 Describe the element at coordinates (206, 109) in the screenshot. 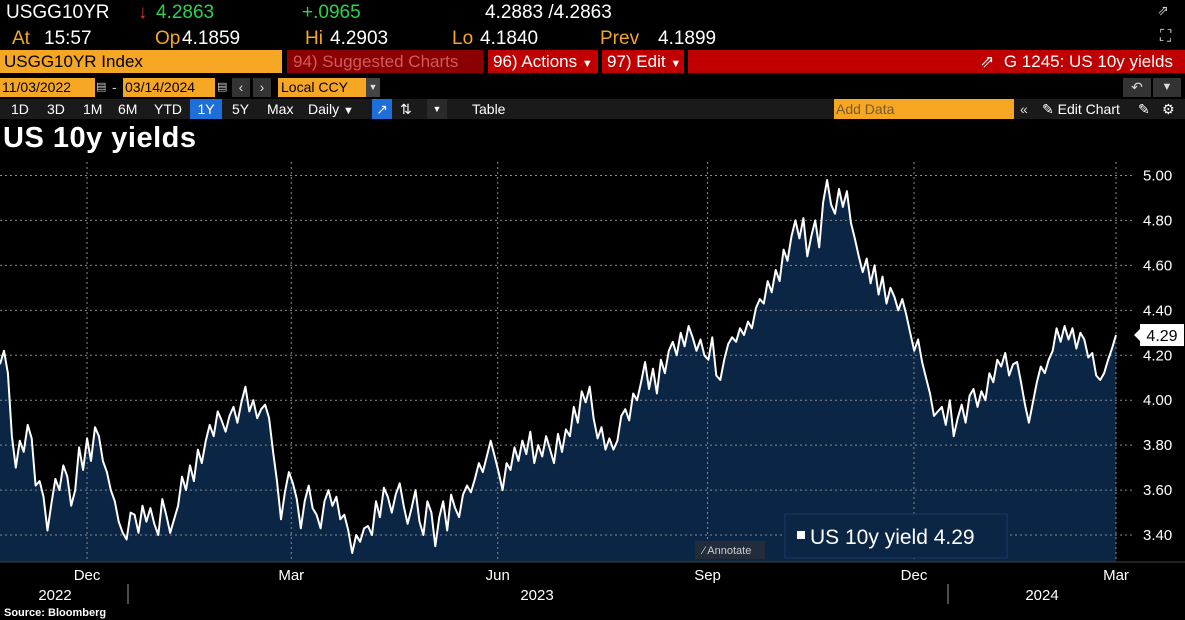

I see `period-1y: 1Y` at that location.